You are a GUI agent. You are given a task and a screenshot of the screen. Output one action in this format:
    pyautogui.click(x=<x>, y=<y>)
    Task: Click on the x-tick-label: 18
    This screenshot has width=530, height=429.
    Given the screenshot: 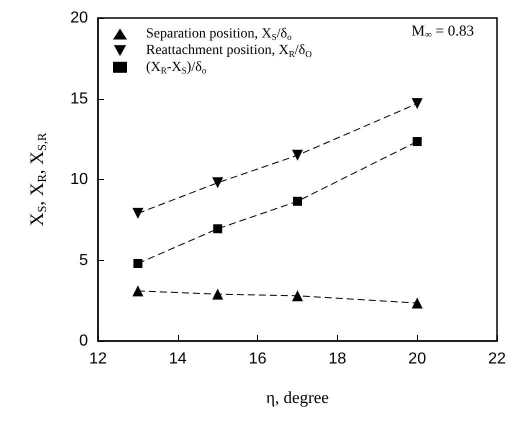 What is the action you would take?
    pyautogui.click(x=337, y=359)
    